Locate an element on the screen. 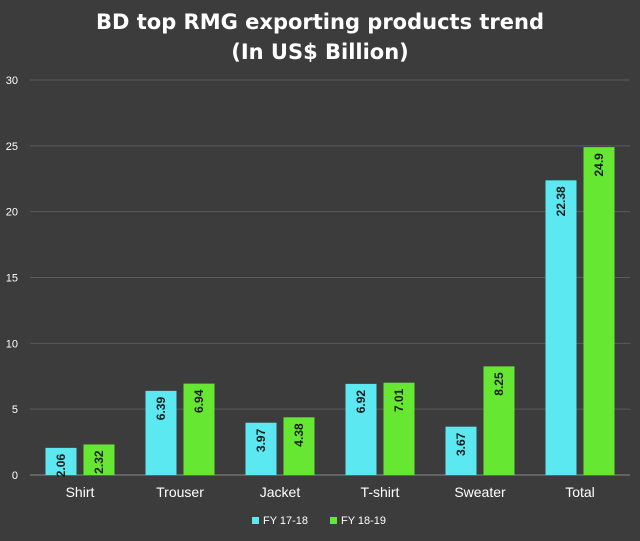 The height and width of the screenshot is (541, 640). data-label: 22.38 is located at coordinates (561, 201).